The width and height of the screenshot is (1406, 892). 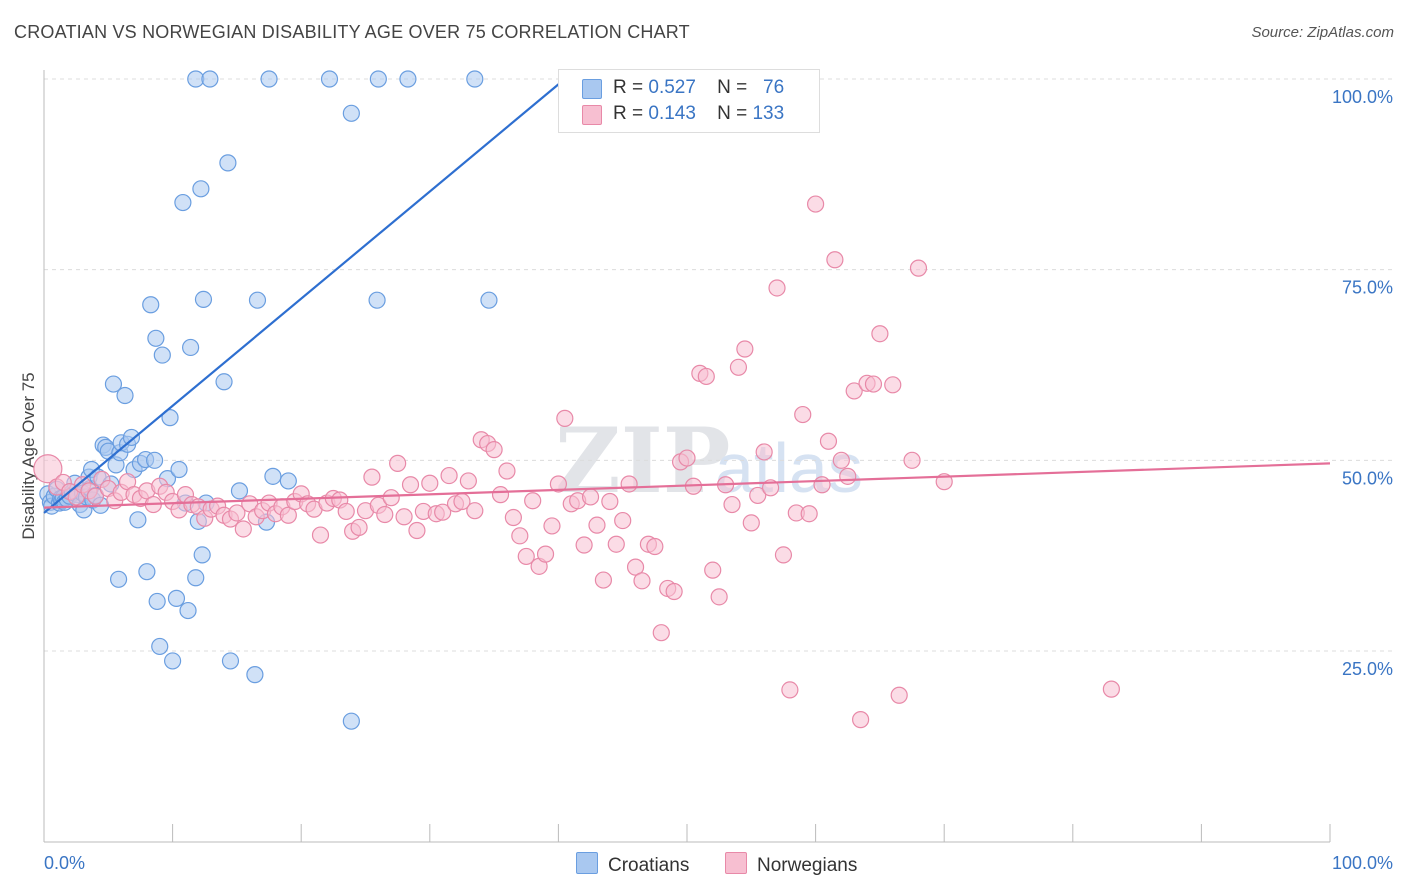 I want to click on legend-r-value: 0.527, so click(x=672, y=87).